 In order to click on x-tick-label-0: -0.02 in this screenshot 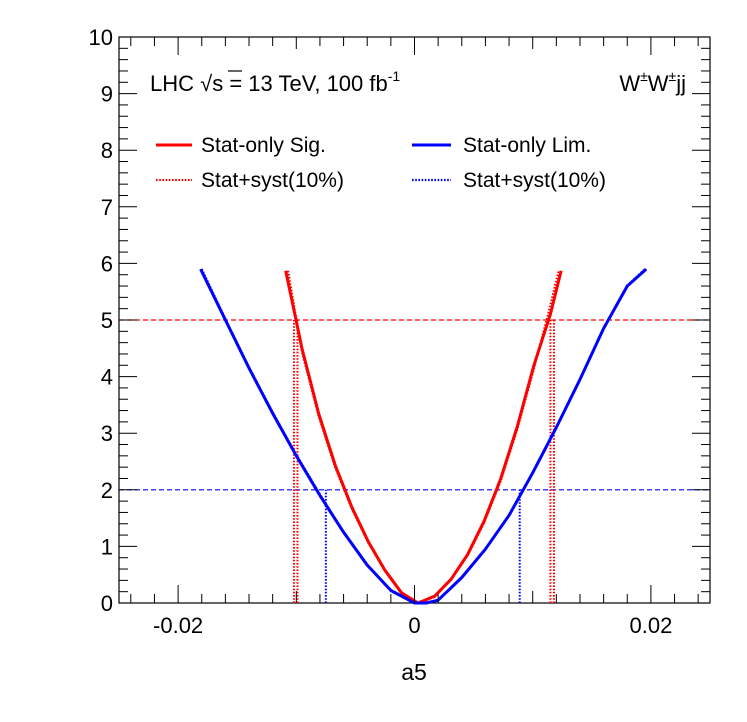, I will do `click(178, 625)`.